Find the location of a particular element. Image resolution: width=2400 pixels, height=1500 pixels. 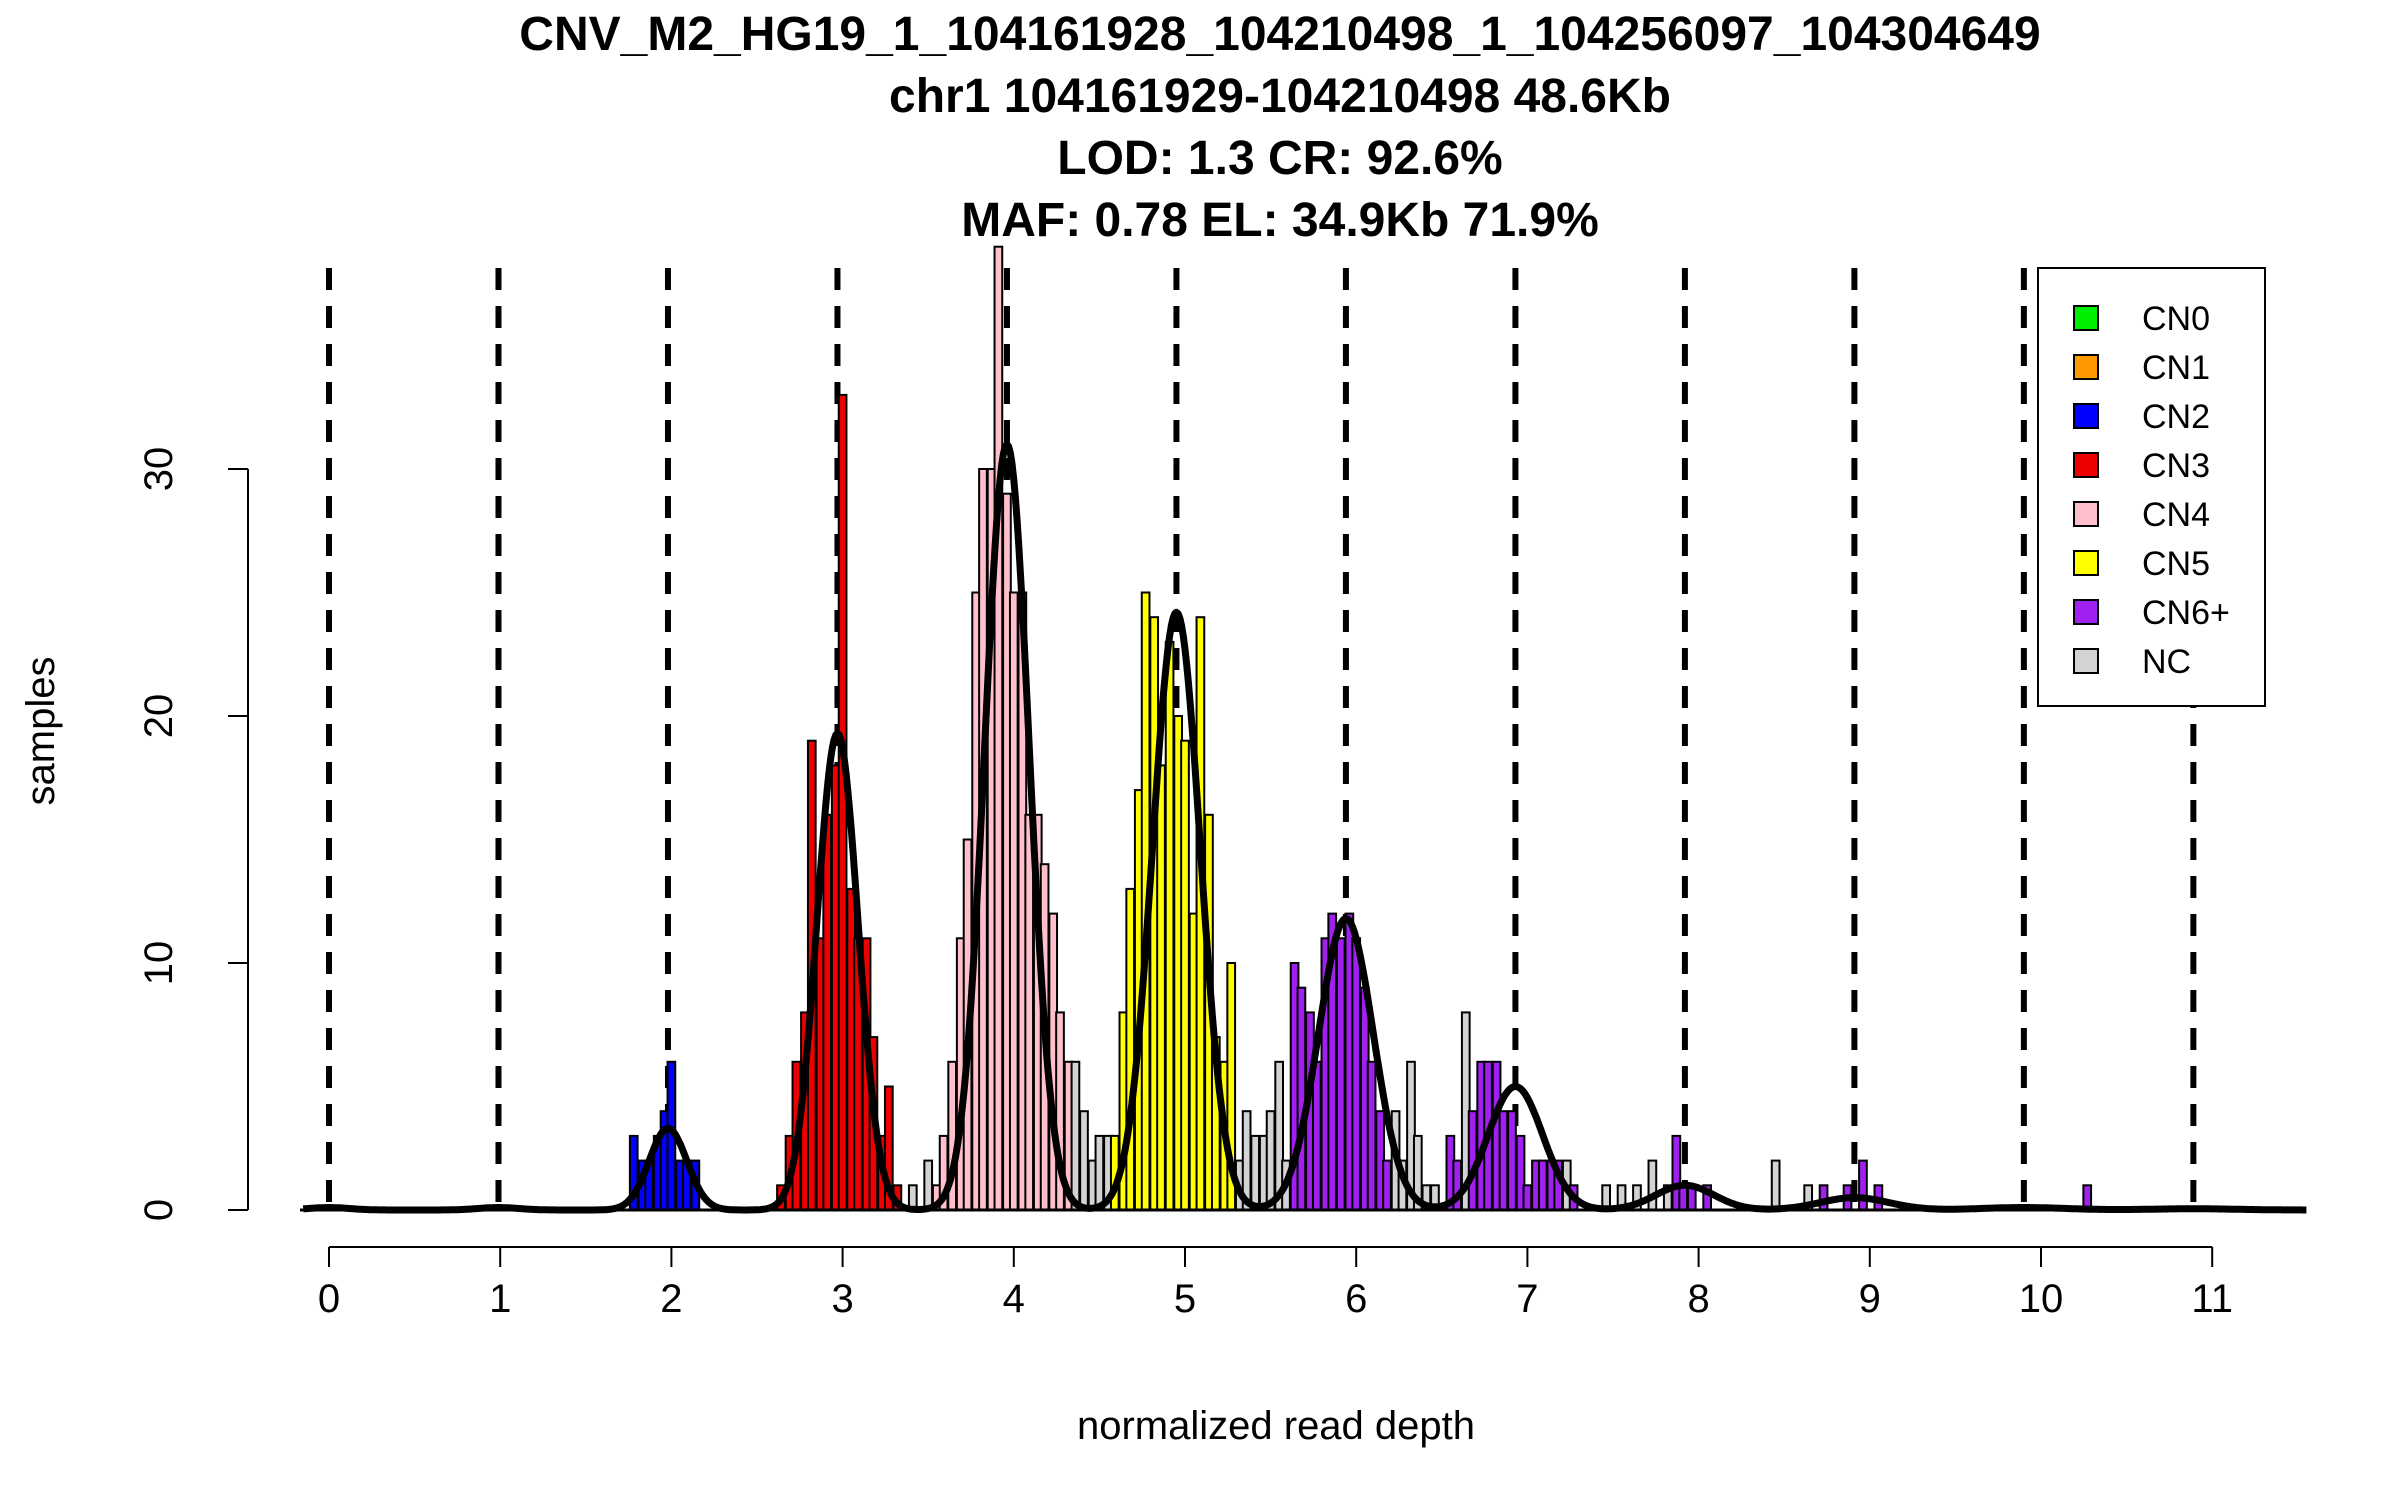

legend-label-cn4: CN4 is located at coordinates (2176, 515).